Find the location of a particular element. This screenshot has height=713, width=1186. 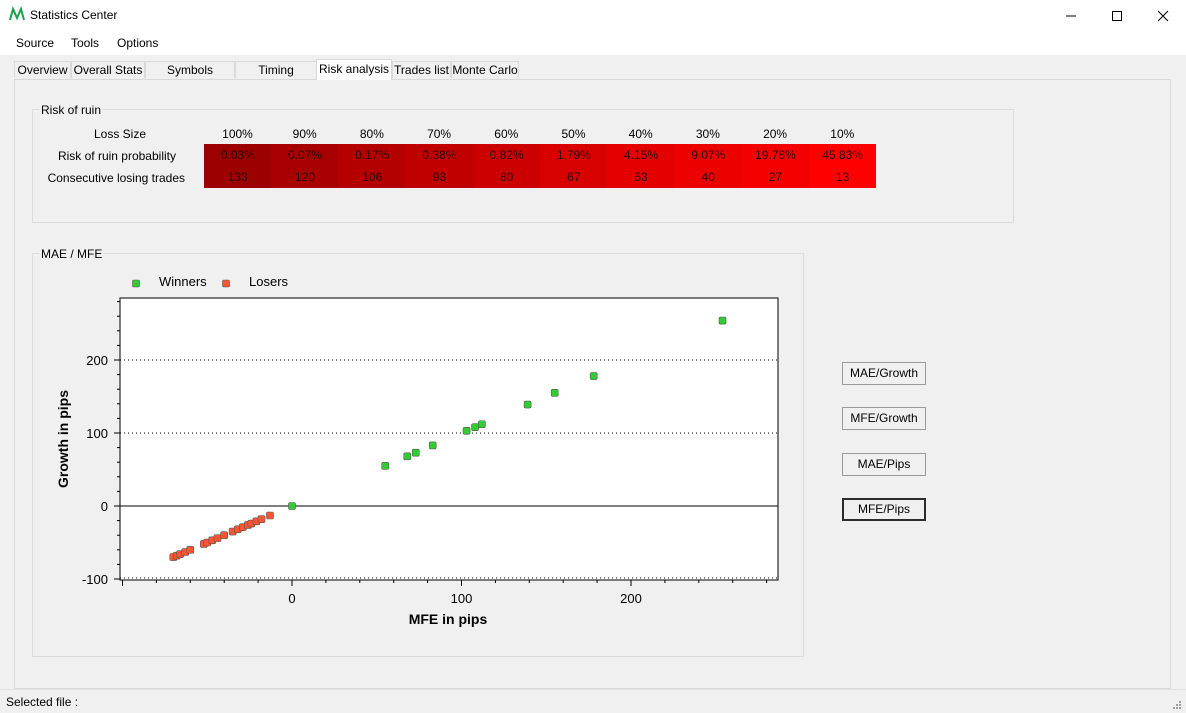

close-icon is located at coordinates (1163, 16).